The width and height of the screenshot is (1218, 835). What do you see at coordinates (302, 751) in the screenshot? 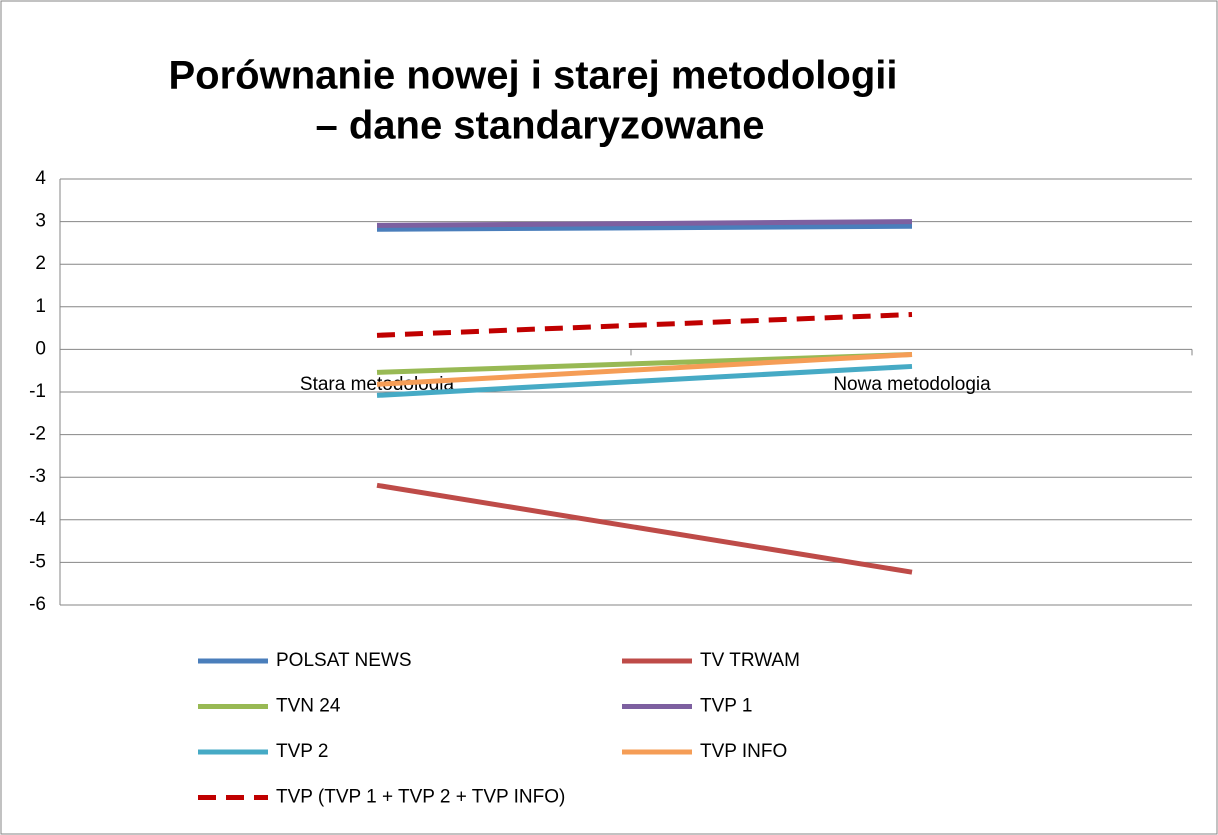
I see `legend-label: TVP 2` at bounding box center [302, 751].